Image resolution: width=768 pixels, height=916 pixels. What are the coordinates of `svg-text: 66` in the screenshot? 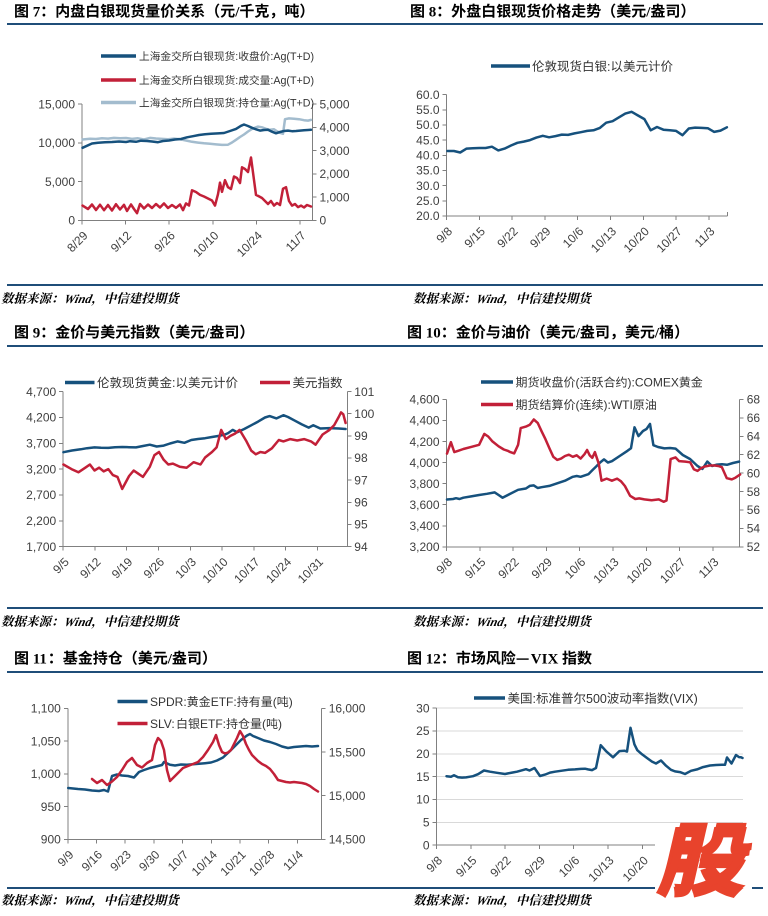 It's located at (754, 418).